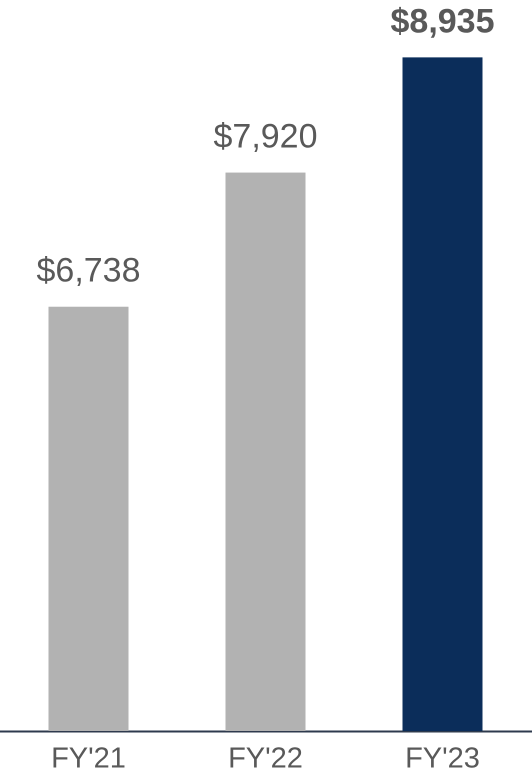 This screenshot has width=532, height=776. I want to click on x-tick-label: FY'22, so click(265, 759).